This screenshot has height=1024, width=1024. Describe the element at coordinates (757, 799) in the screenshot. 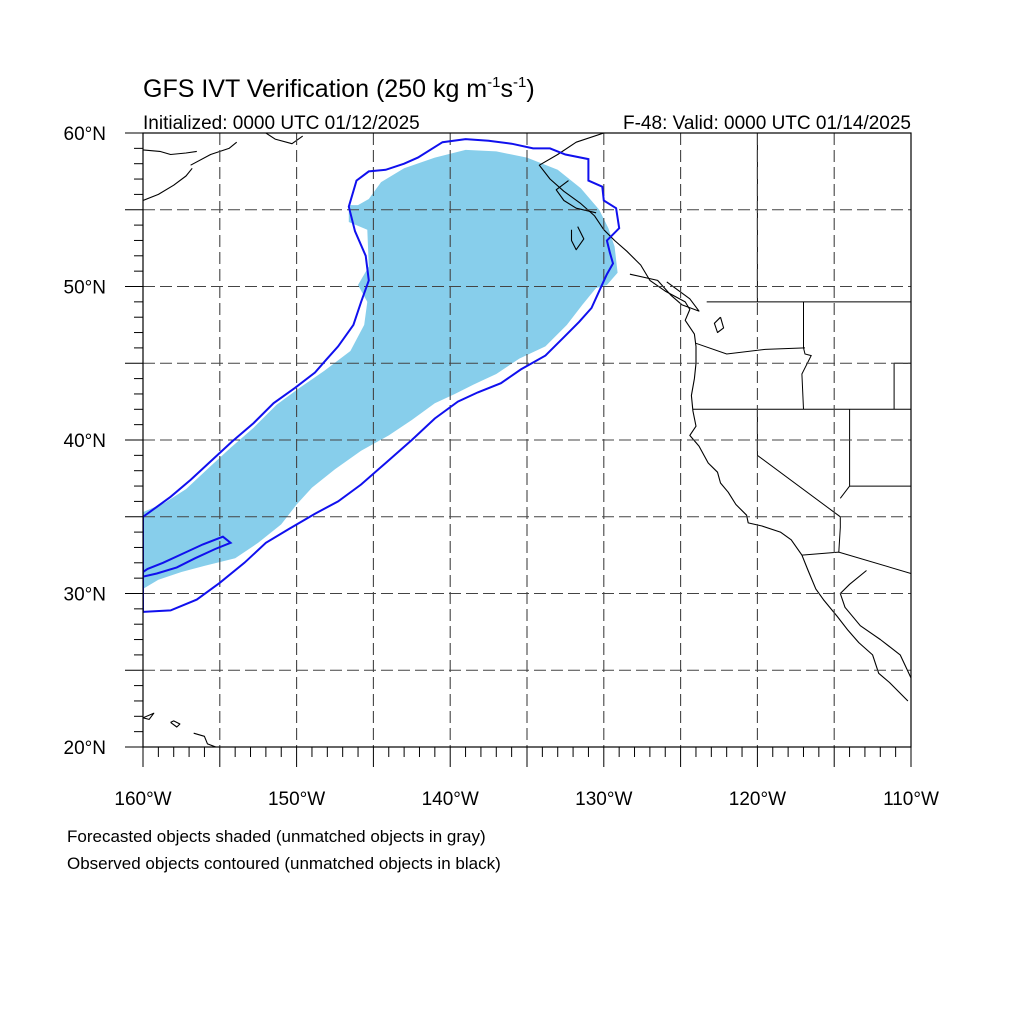

I see `lon-label: 120°W` at that location.